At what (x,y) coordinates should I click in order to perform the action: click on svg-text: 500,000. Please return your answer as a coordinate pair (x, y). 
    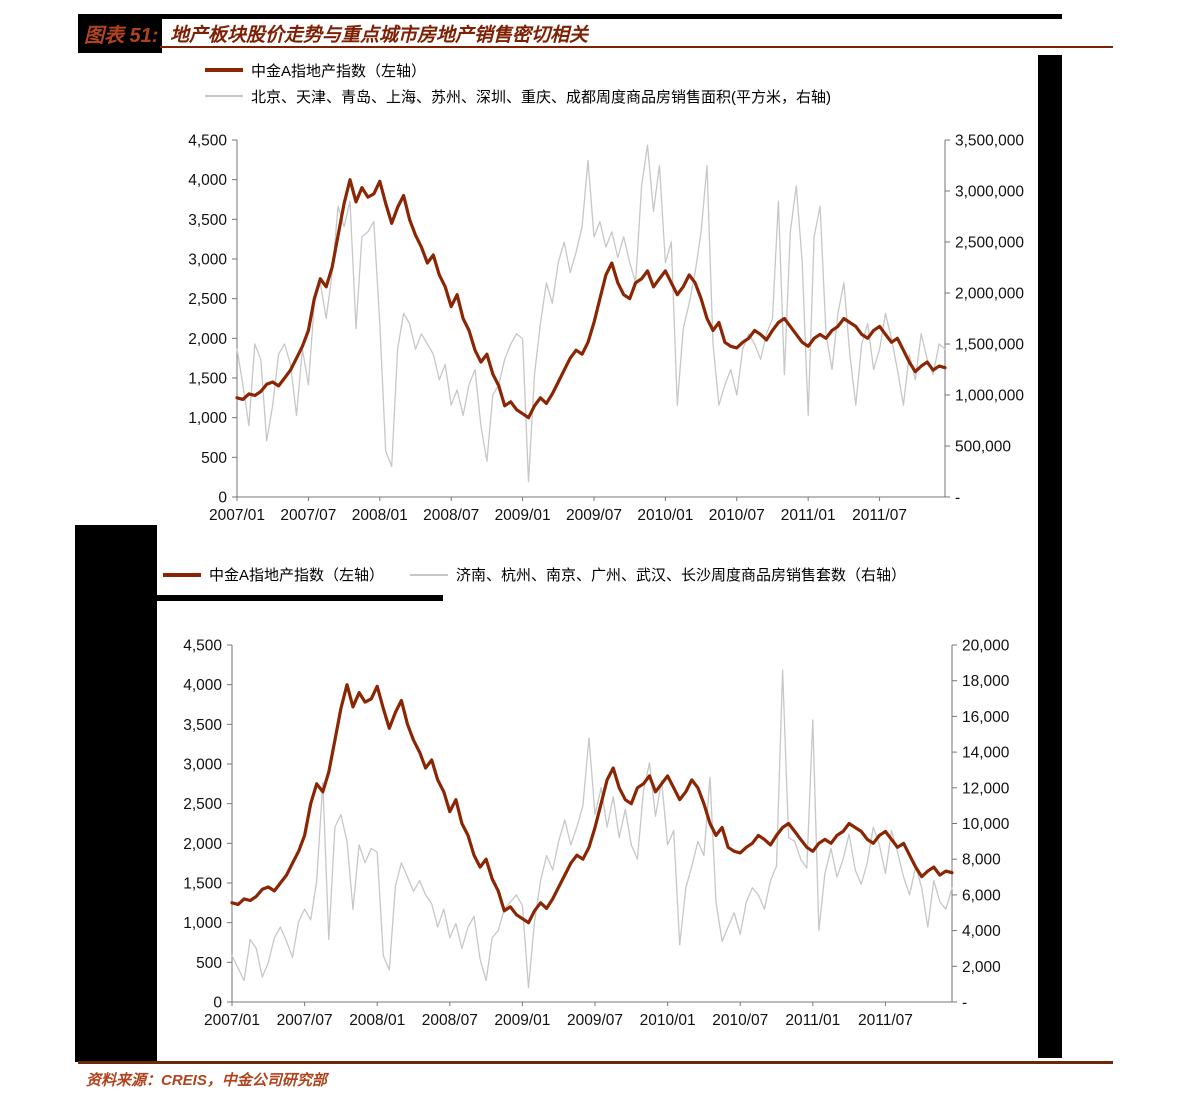
    Looking at the image, I should click on (983, 447).